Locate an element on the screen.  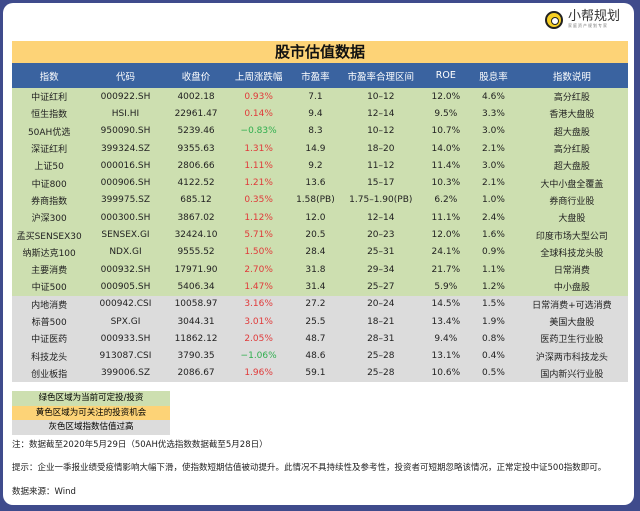
cell-1: 399975.SZ is located at coordinates (125, 200).